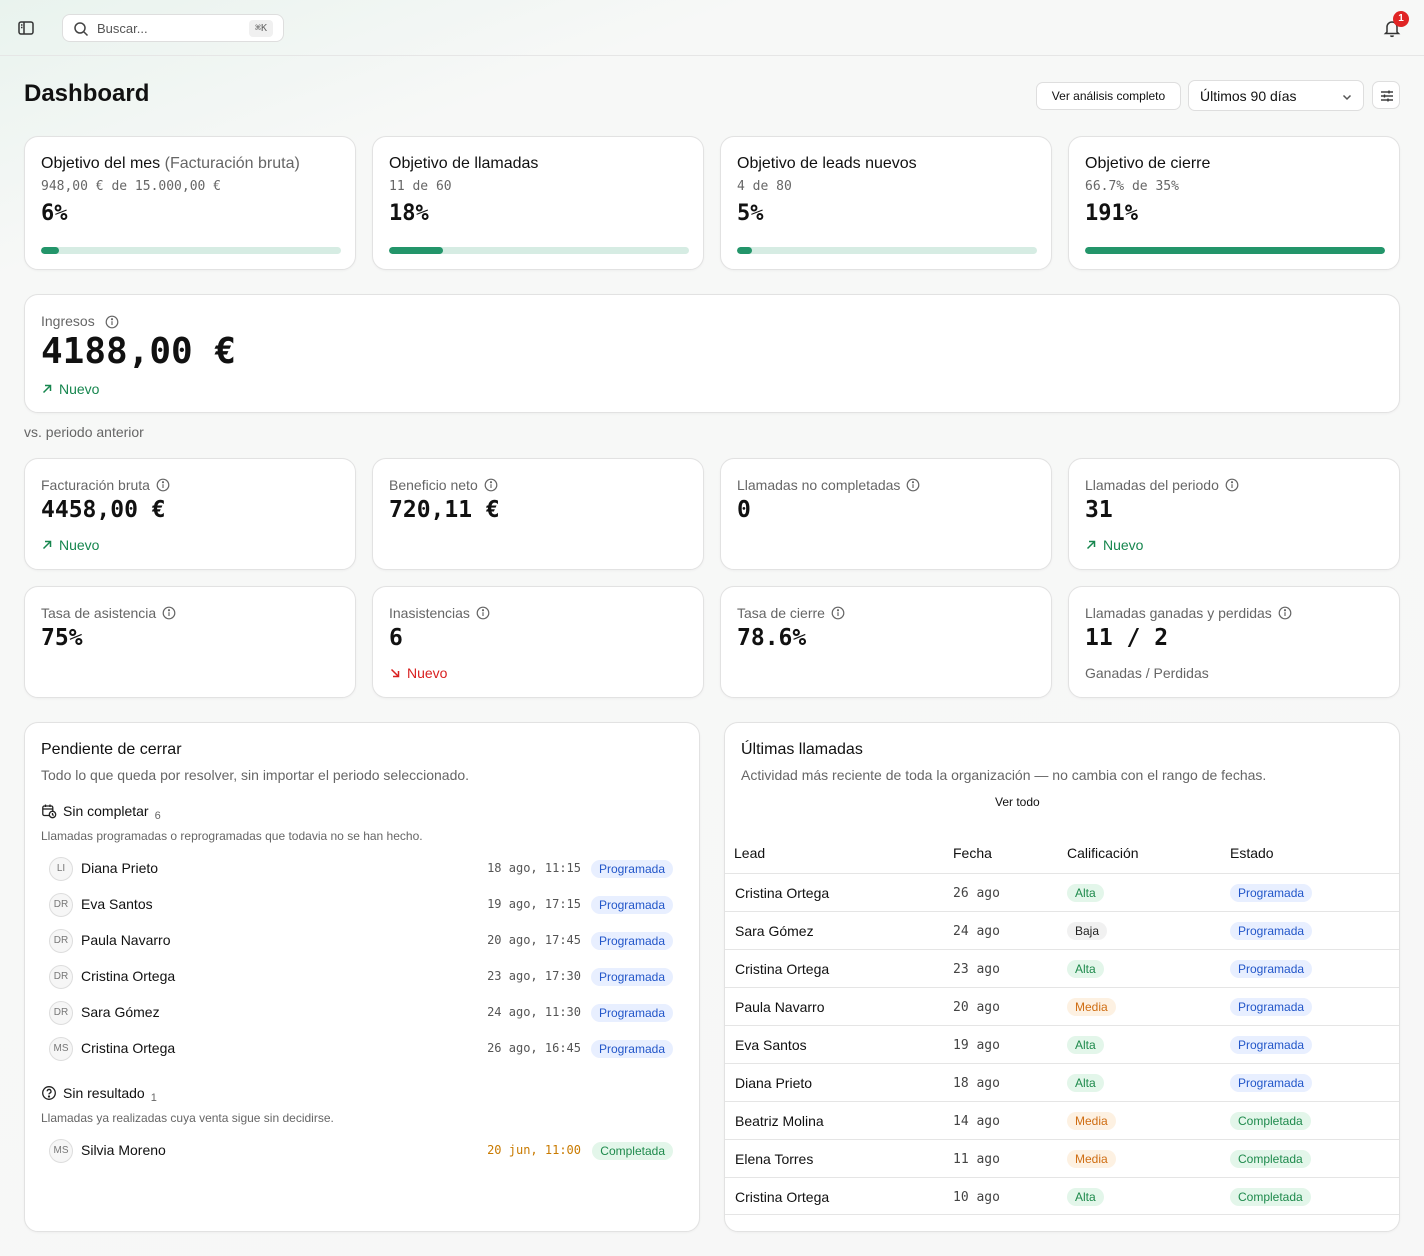  I want to click on metric-label: Llamadas ganadas y perdidas, so click(1178, 613).